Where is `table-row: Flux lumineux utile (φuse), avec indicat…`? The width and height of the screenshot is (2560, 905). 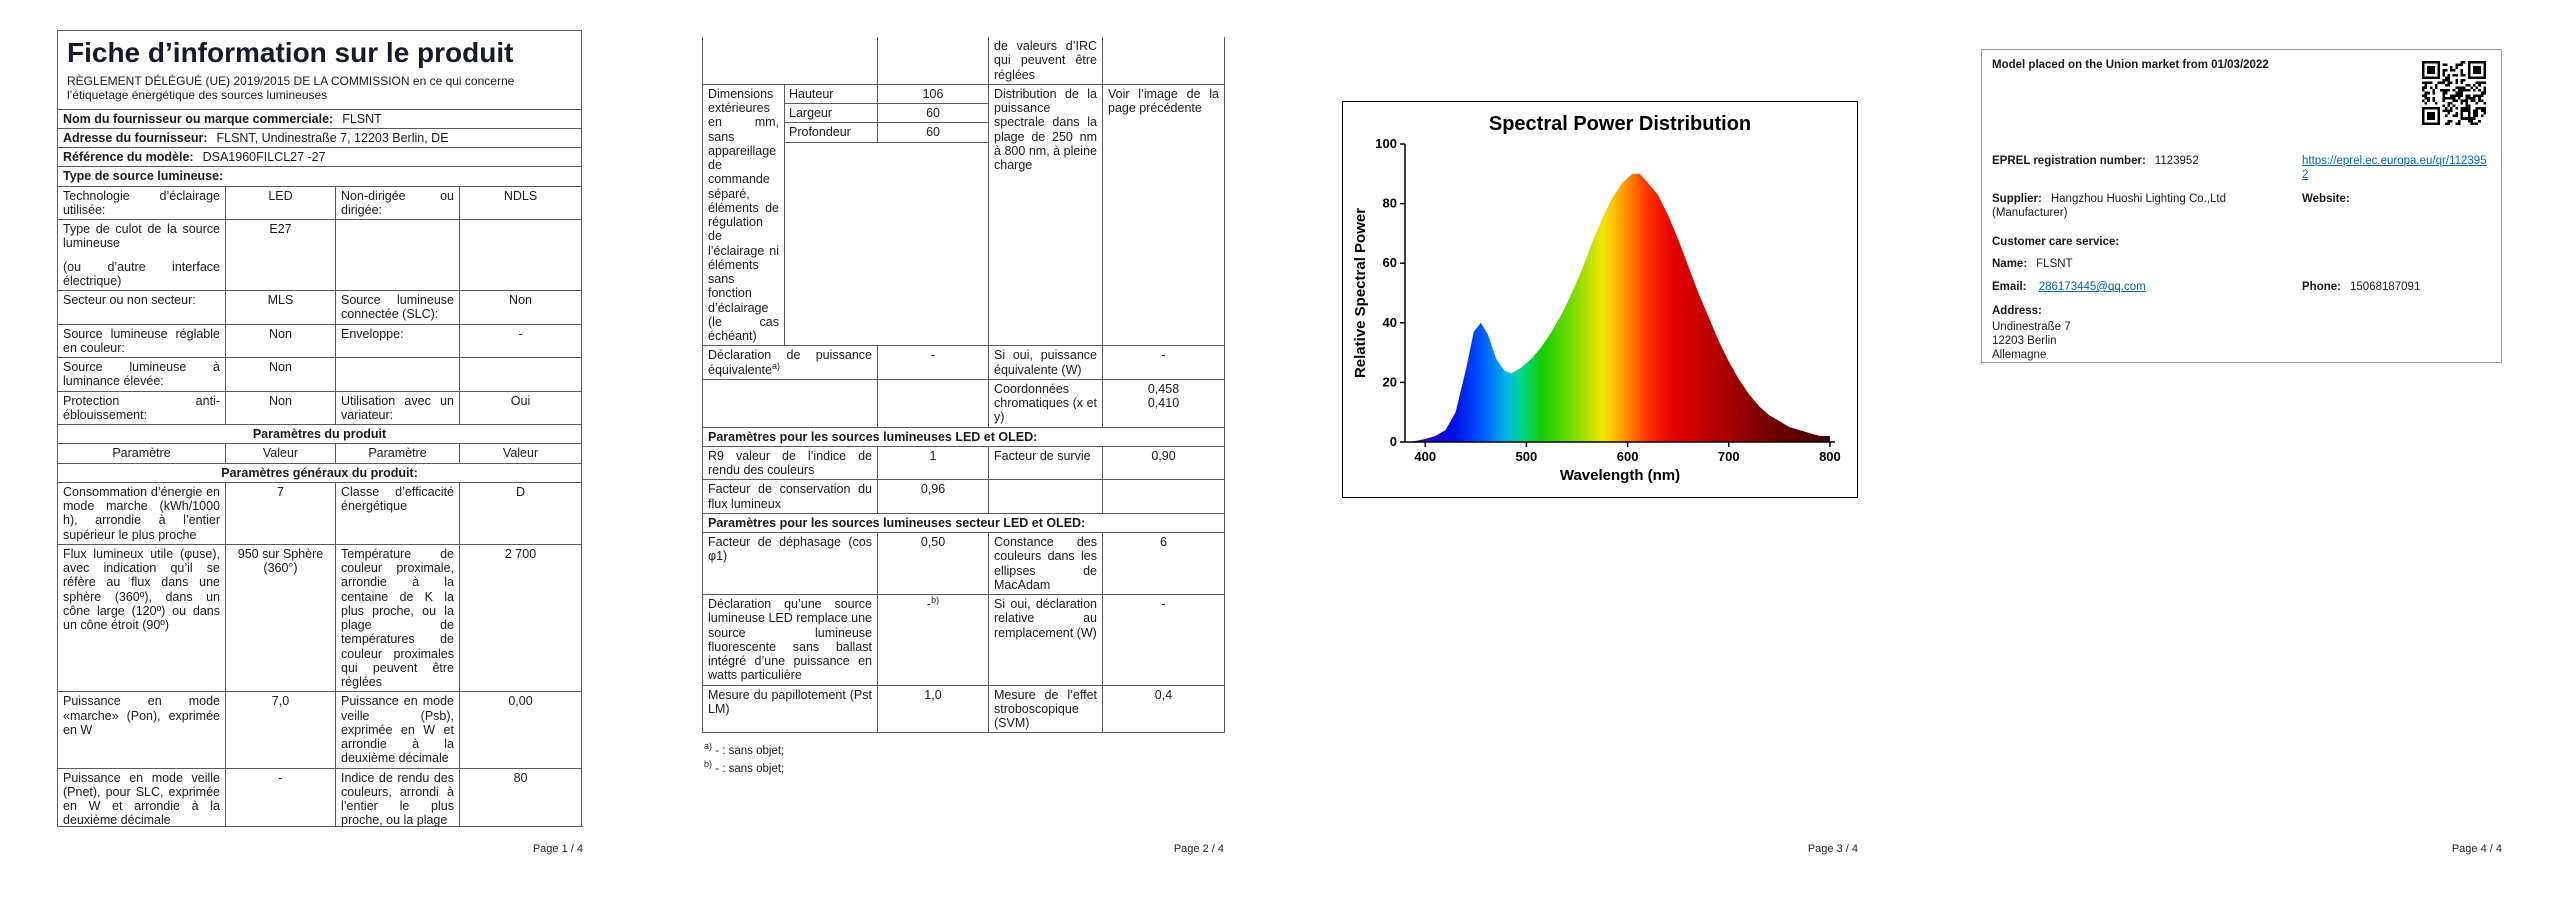
table-row: Flux lumineux utile (φuse), avec indicat… is located at coordinates (320, 618).